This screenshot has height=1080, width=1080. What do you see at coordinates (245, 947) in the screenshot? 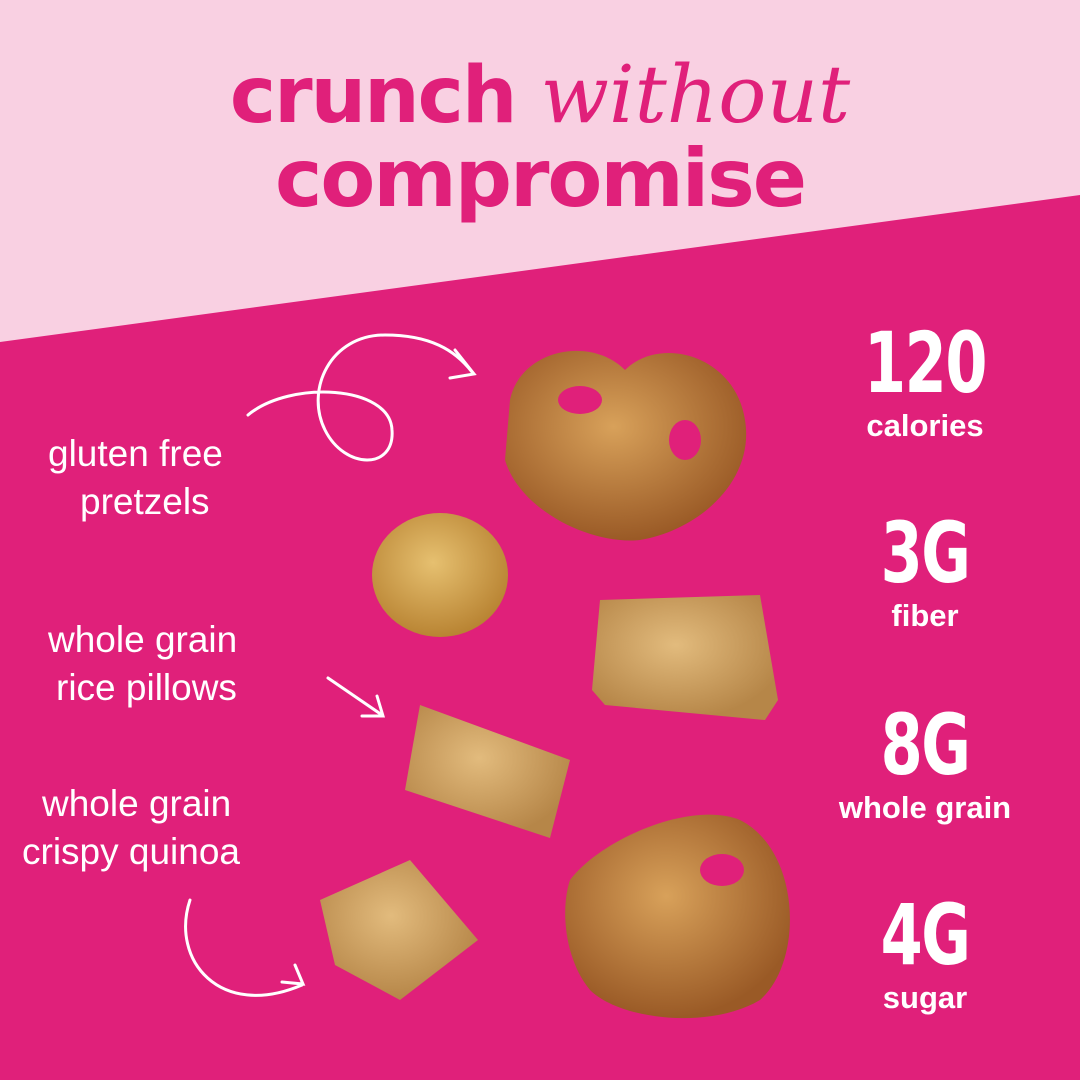
I see `curved-arrow-quinoa-icon` at bounding box center [245, 947].